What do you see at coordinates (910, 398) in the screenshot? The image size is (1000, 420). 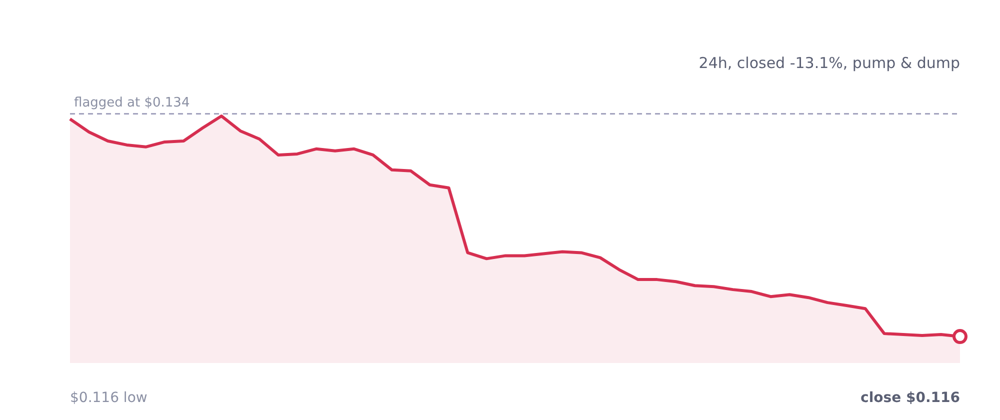 I see `text: close $0.116` at bounding box center [910, 398].